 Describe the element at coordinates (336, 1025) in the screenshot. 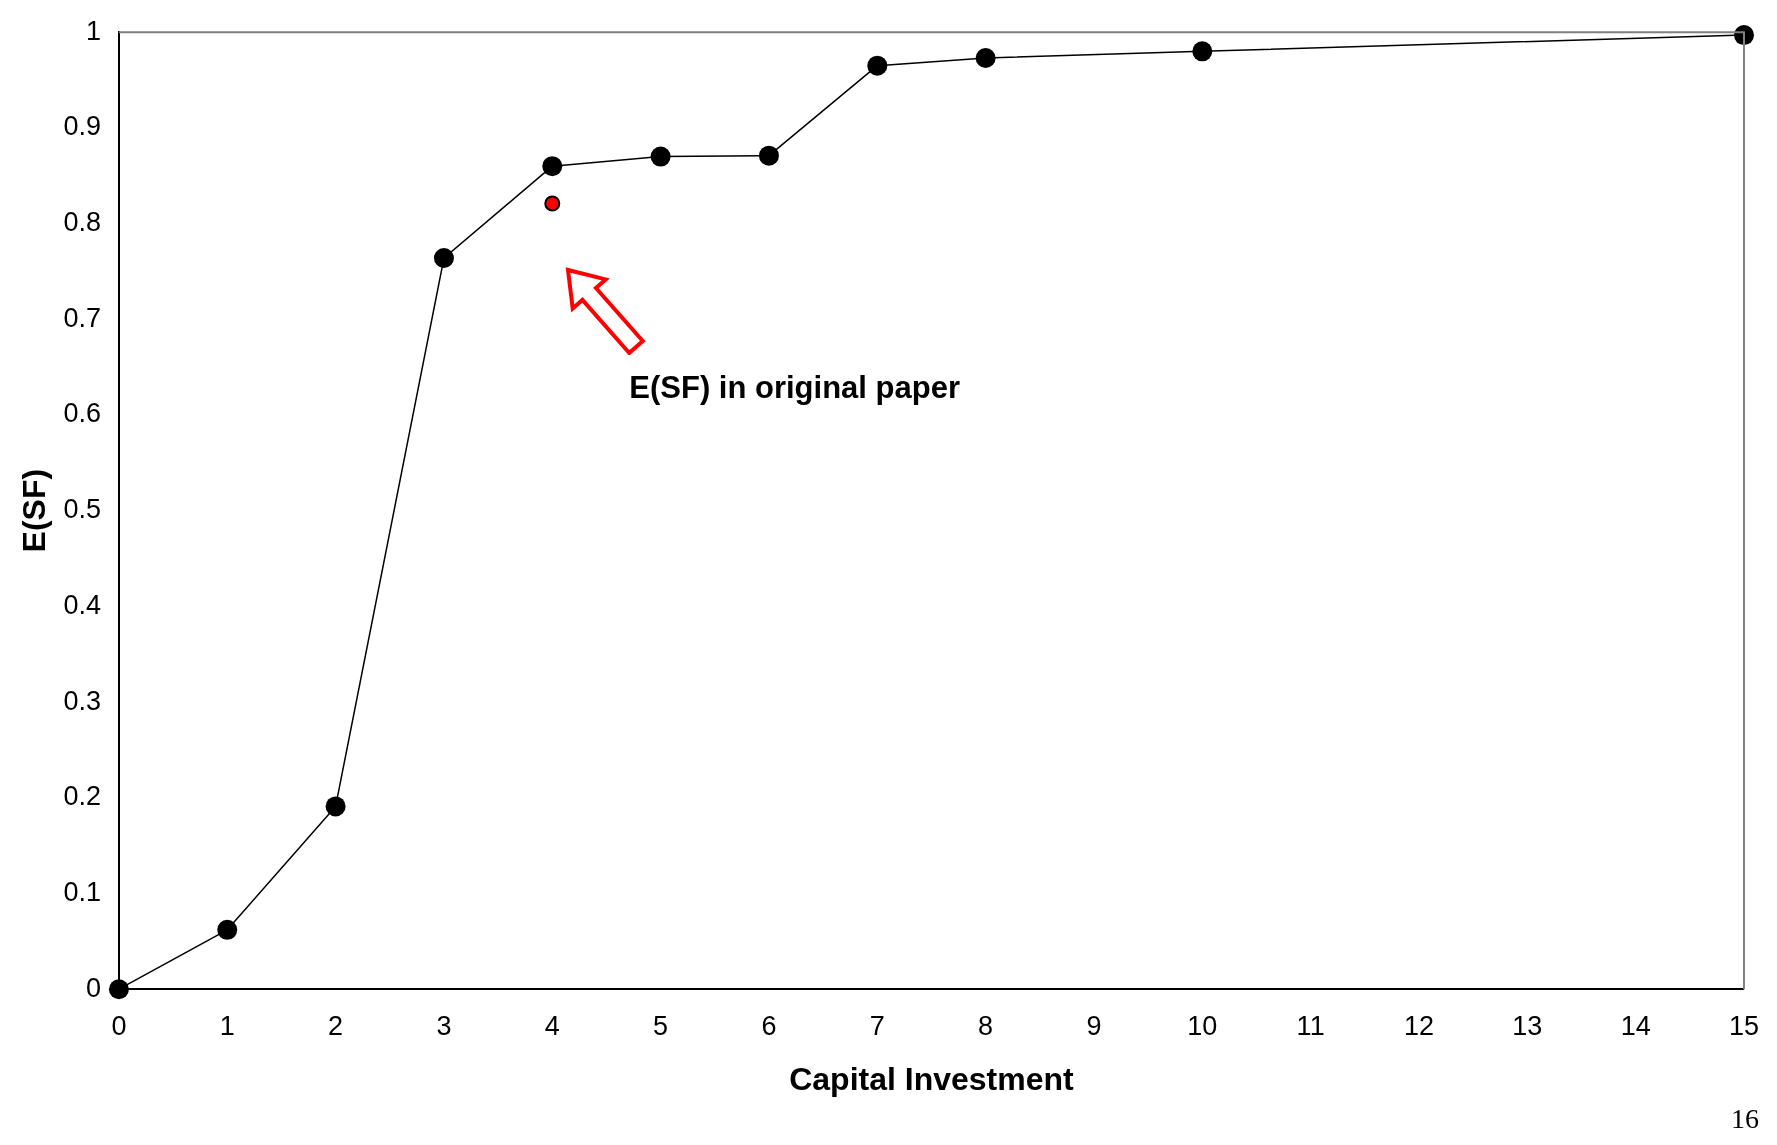

I see `x-tick-label: 2` at that location.